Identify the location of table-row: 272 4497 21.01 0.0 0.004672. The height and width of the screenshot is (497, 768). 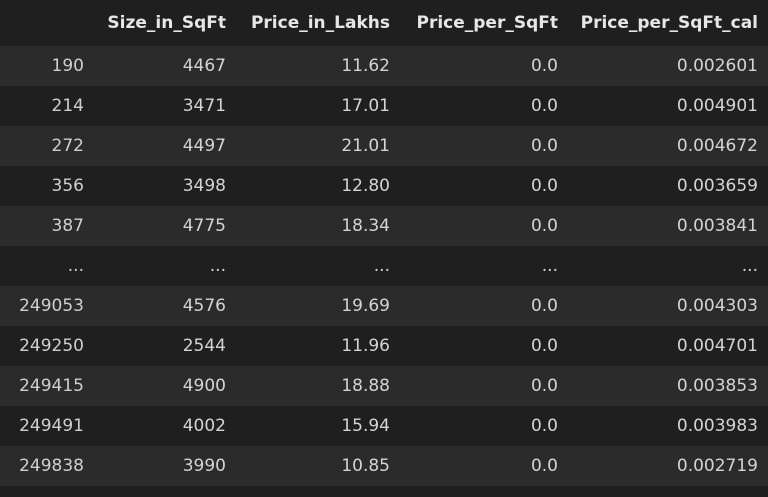
(384, 146).